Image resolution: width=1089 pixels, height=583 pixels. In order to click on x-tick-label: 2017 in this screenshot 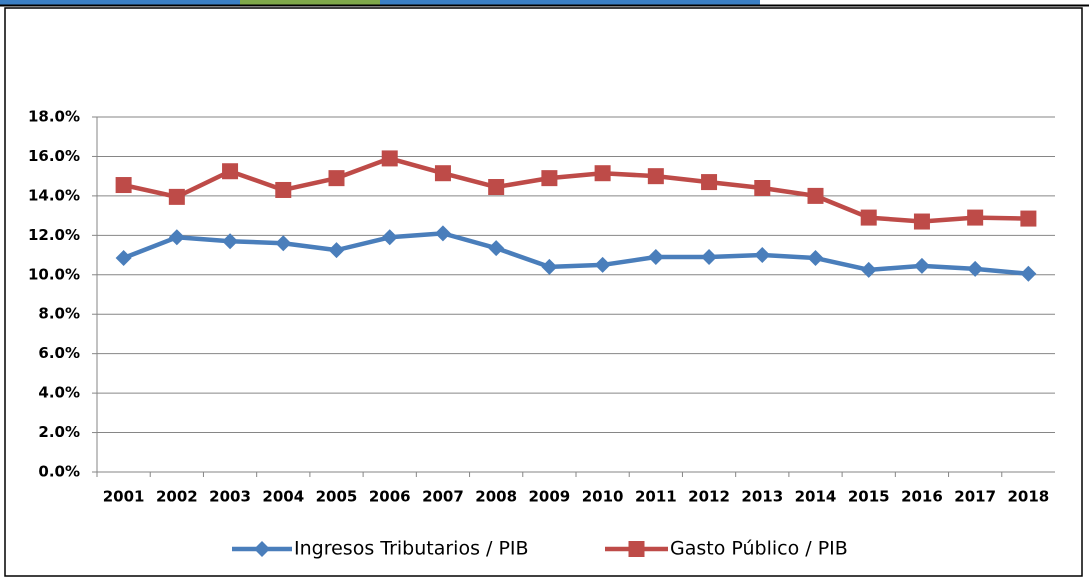, I will do `click(975, 497)`.